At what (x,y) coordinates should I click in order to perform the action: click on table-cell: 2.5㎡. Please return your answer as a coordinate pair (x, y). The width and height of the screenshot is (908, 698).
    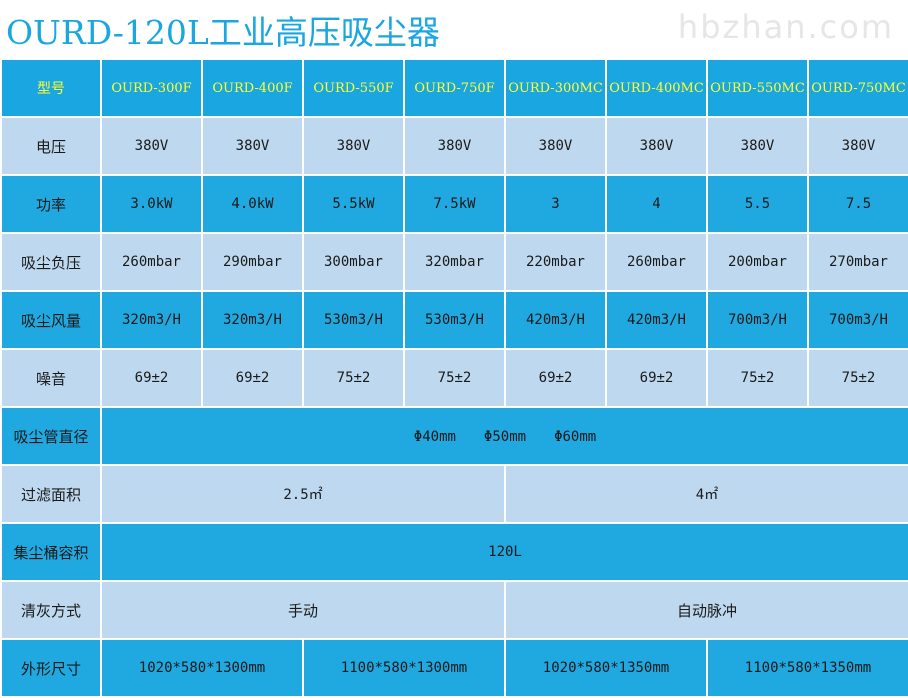
    Looking at the image, I should click on (303, 494).